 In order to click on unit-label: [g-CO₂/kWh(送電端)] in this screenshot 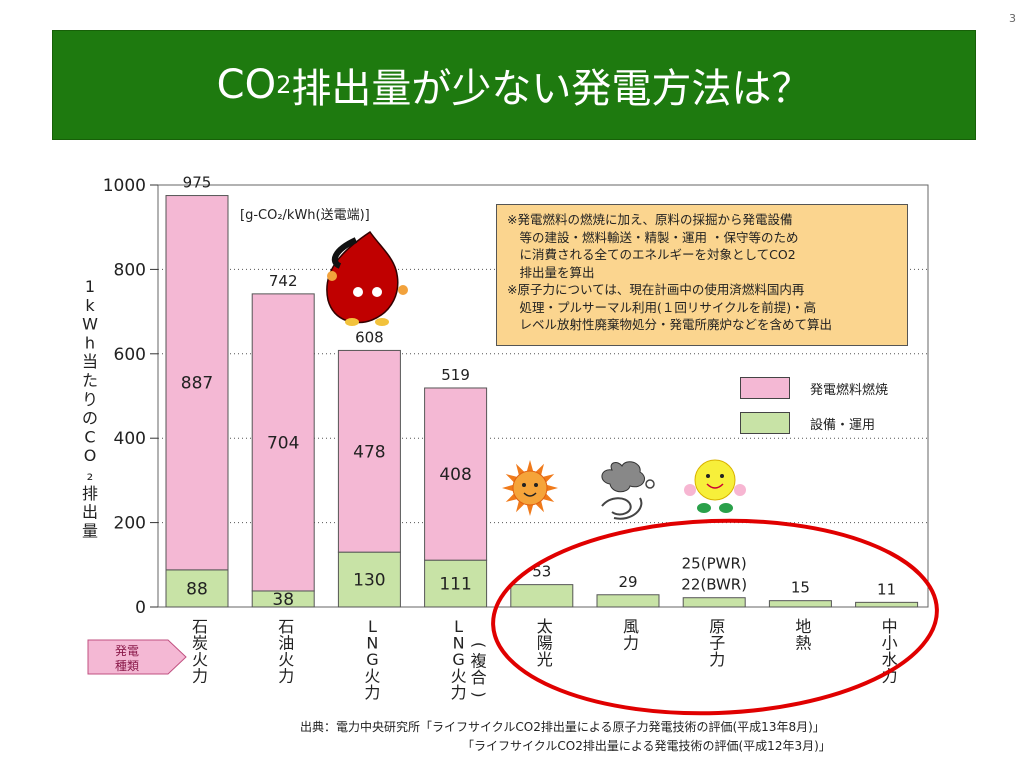, I will do `click(305, 215)`.